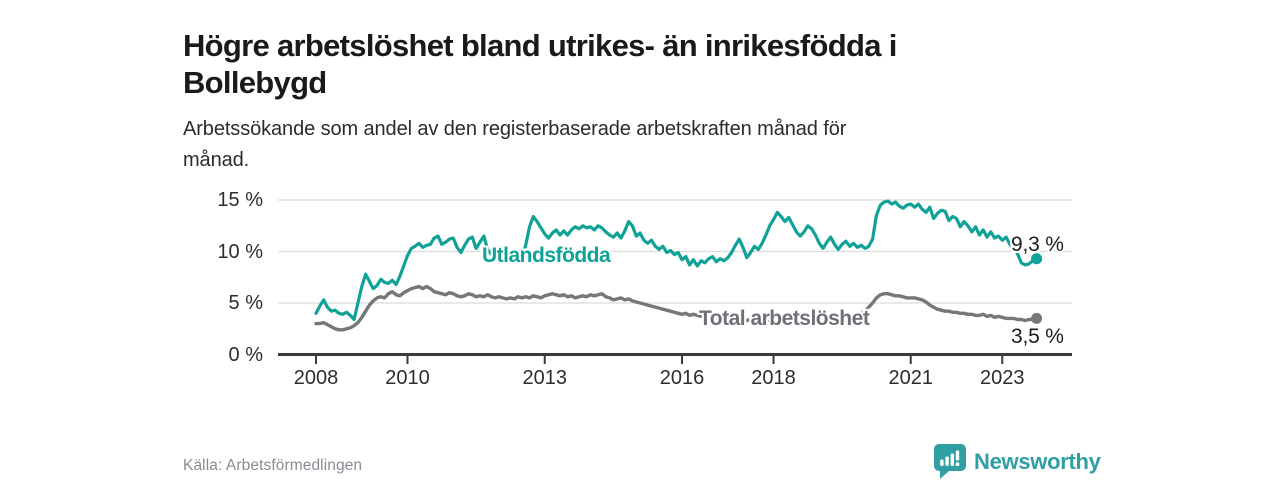 The height and width of the screenshot is (480, 1280). What do you see at coordinates (1037, 259) in the screenshot?
I see `series-end-dot-utlandsfodda` at bounding box center [1037, 259].